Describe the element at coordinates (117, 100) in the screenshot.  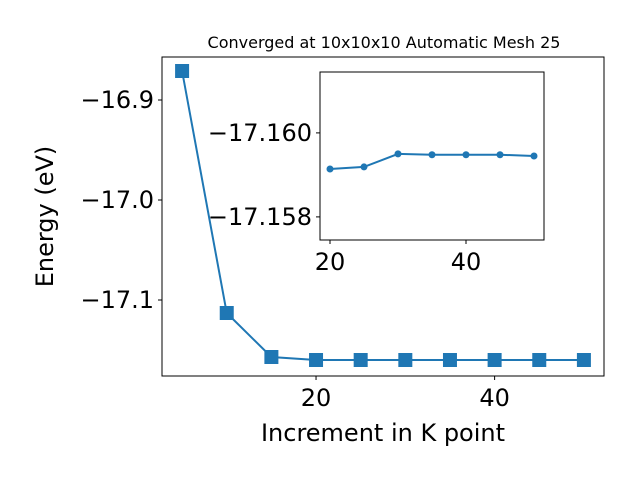
I see `y-tick-label: −16.9` at that location.